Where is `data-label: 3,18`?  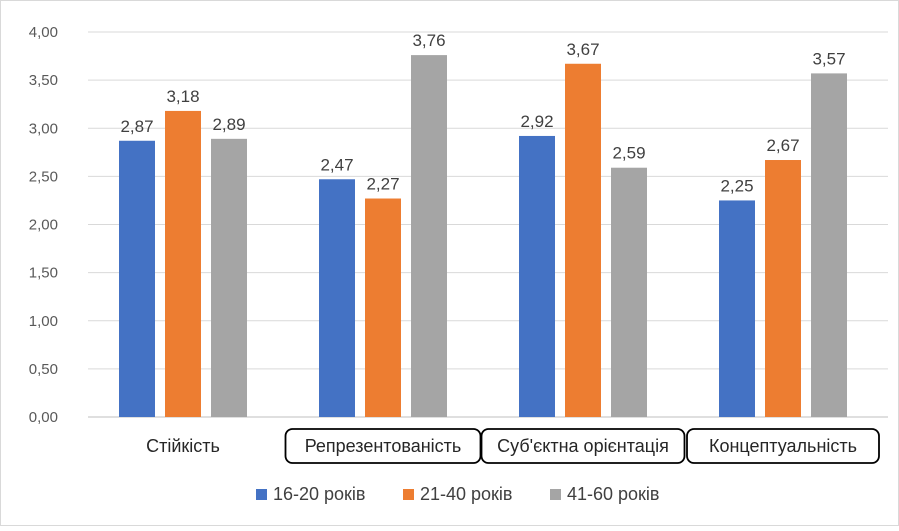 data-label: 3,18 is located at coordinates (182, 96).